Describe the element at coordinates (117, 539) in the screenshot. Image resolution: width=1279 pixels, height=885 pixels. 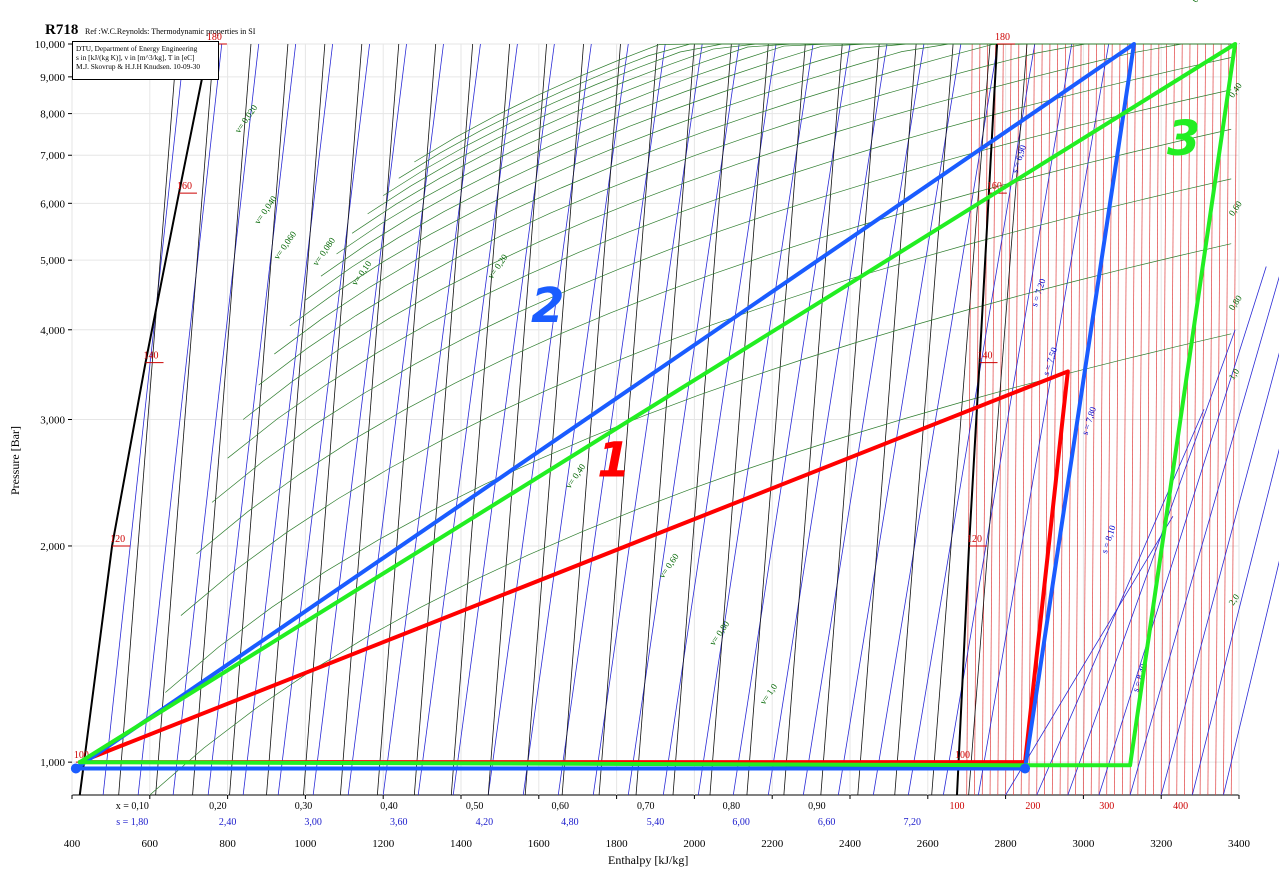
I see `isotherm-label: 120` at that location.